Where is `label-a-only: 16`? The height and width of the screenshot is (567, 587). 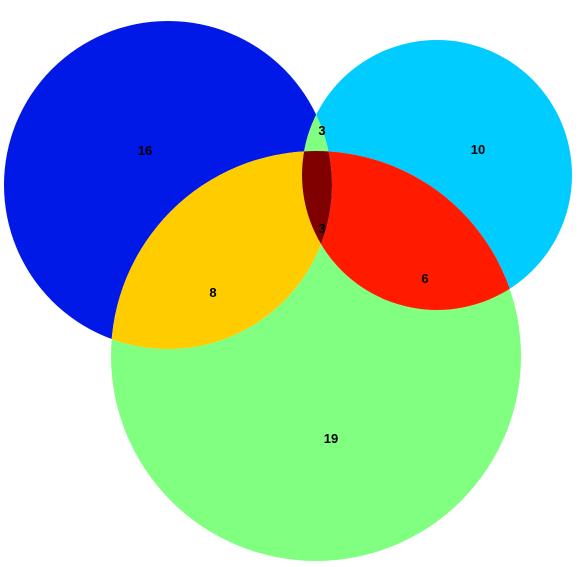
label-a-only: 16 is located at coordinates (145, 150).